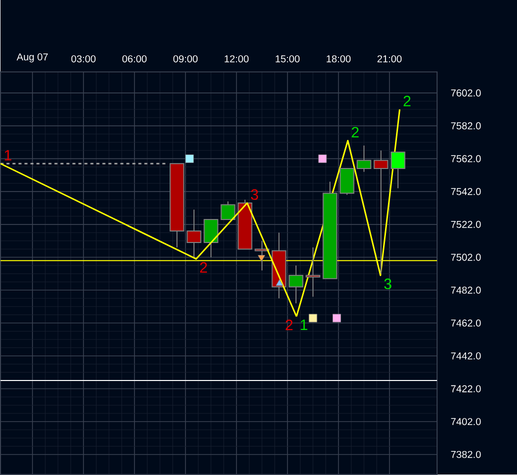  Describe the element at coordinates (338, 58) in the screenshot. I see `x-tick-label: 18:00` at that location.